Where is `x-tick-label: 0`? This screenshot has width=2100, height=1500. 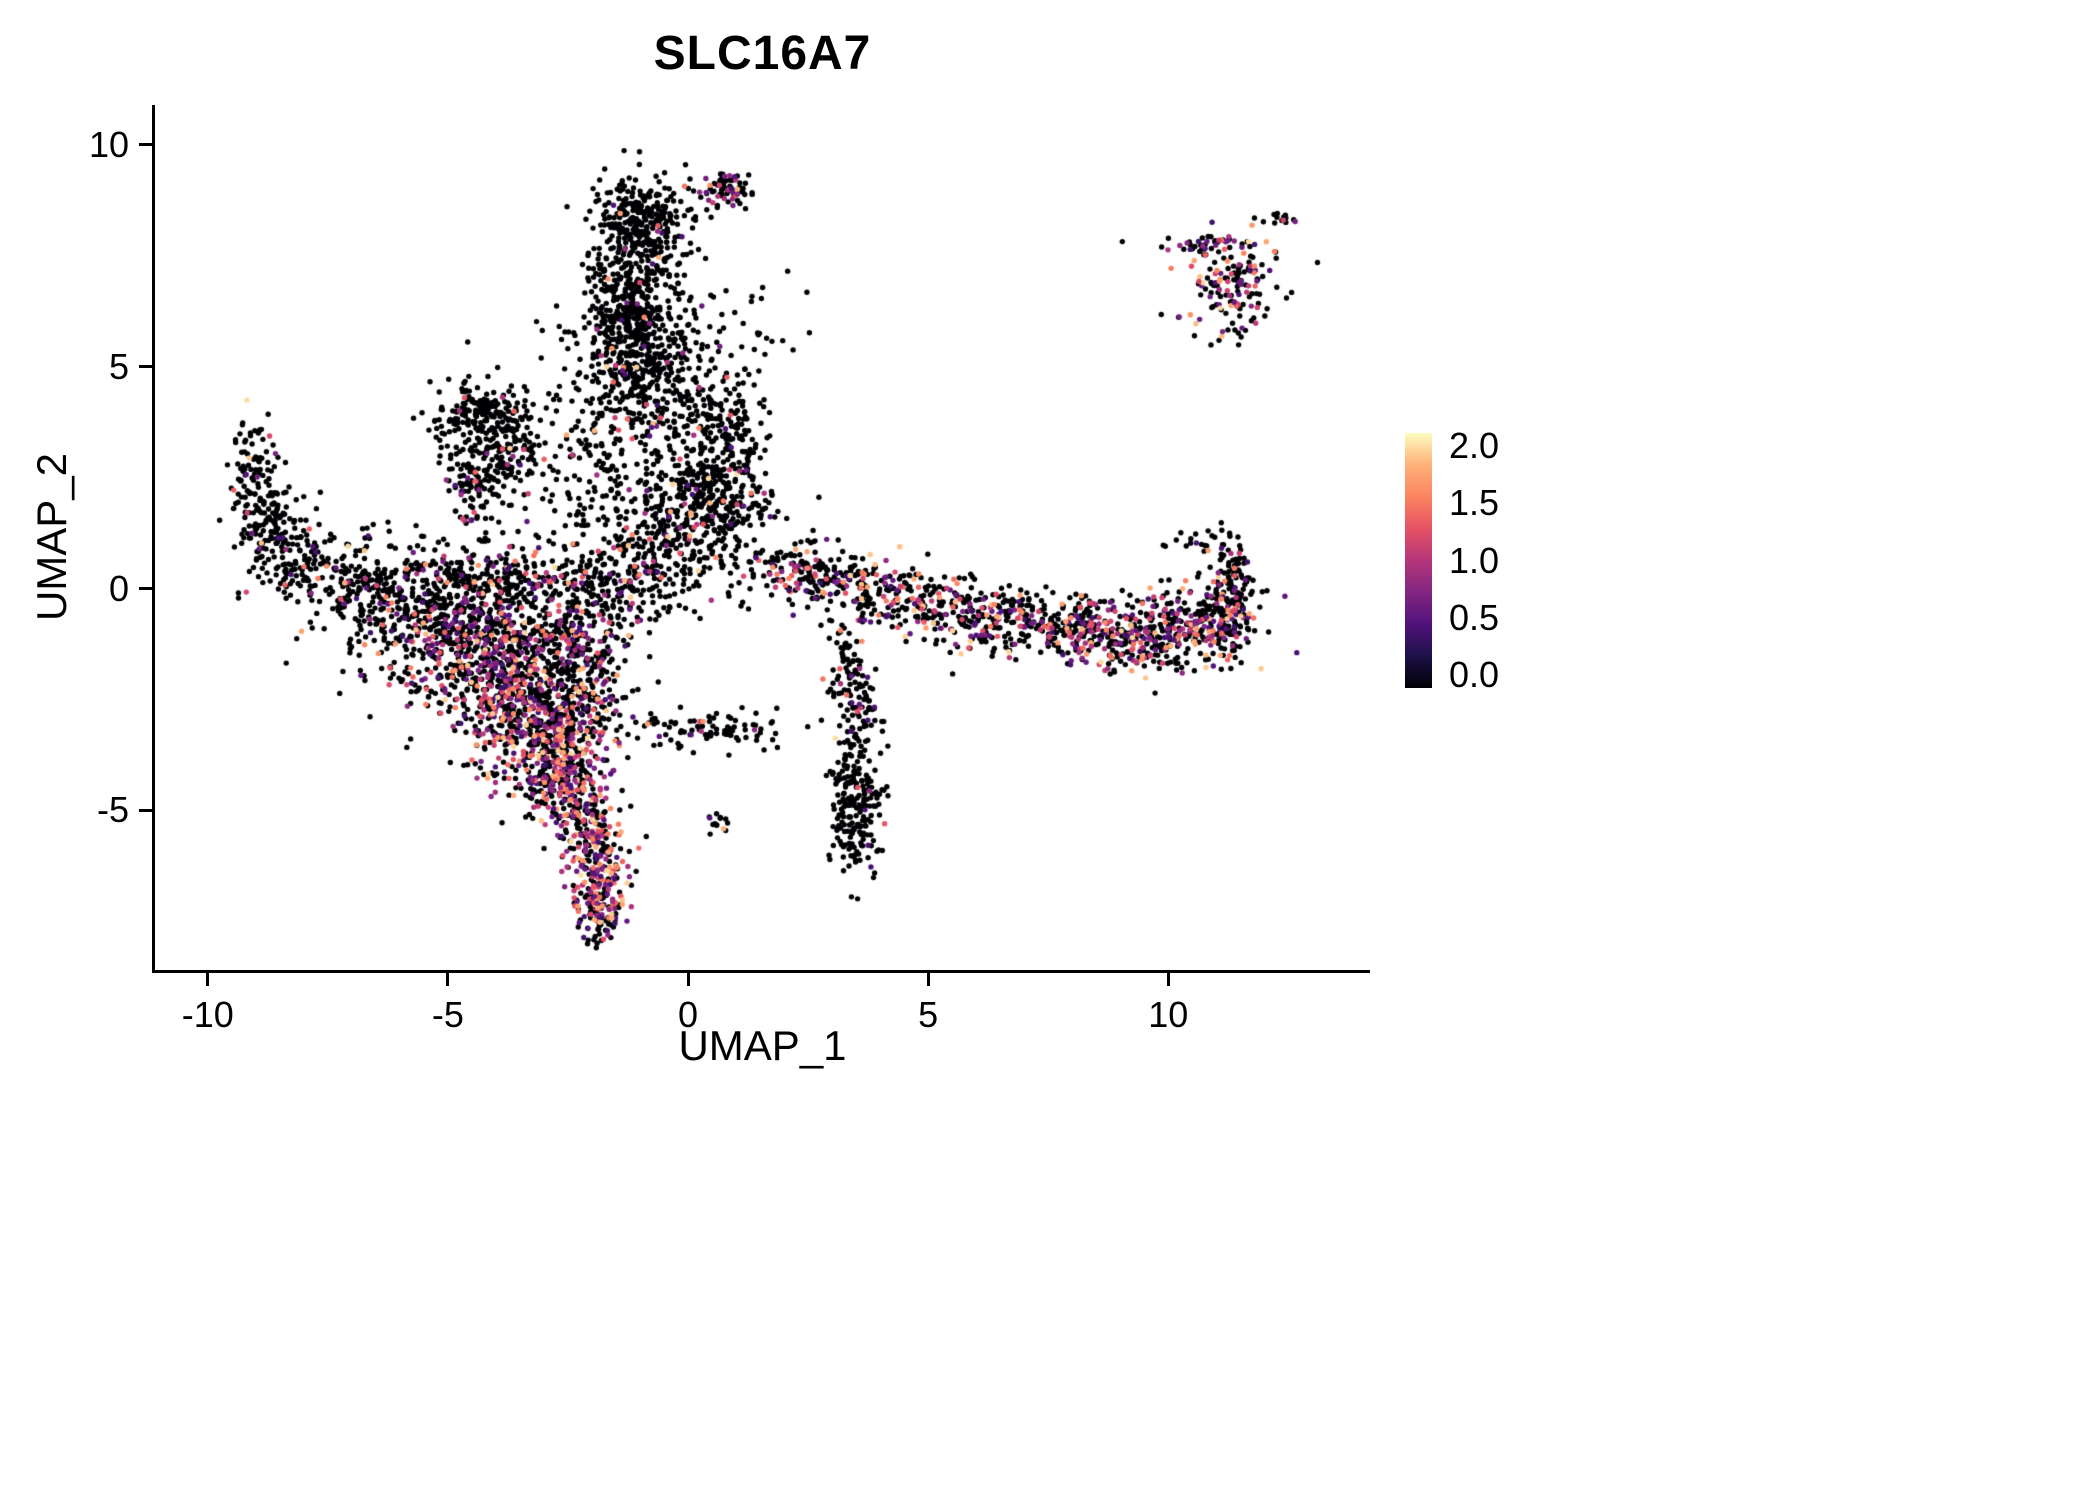
x-tick-label: 0 is located at coordinates (688, 1014).